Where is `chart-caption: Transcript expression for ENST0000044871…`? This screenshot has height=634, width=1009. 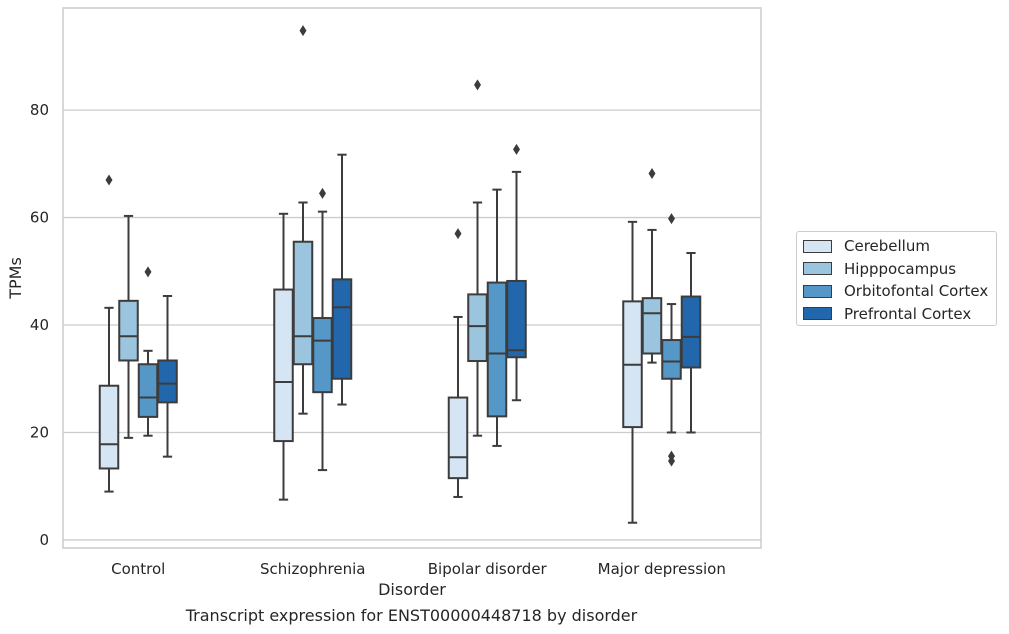 chart-caption: Transcript expression for ENST0000044871… is located at coordinates (411, 615).